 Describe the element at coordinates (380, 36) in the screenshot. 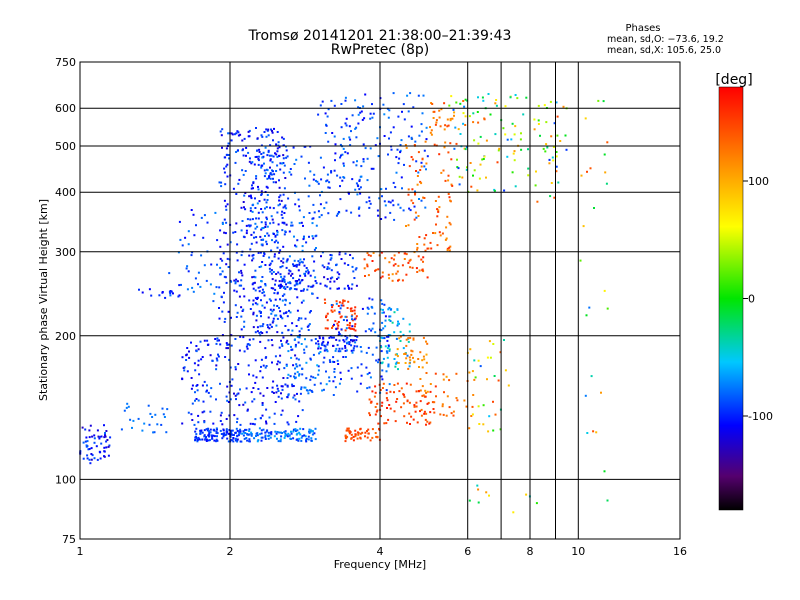

I see `chart-title: Tromsø 20141201 21:38:00–21:39:43` at that location.